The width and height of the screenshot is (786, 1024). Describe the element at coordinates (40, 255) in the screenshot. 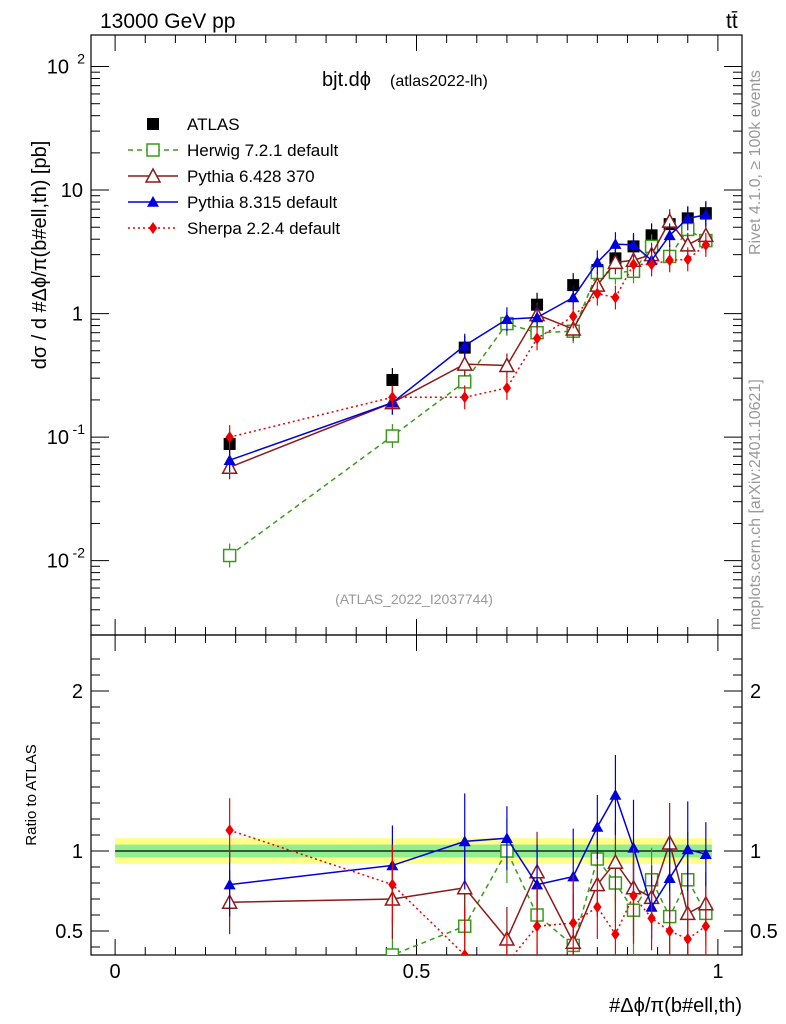

I see `y-axis-label-text: dσ / d #Δϕ/π(b#ell,th) [pb]` at that location.